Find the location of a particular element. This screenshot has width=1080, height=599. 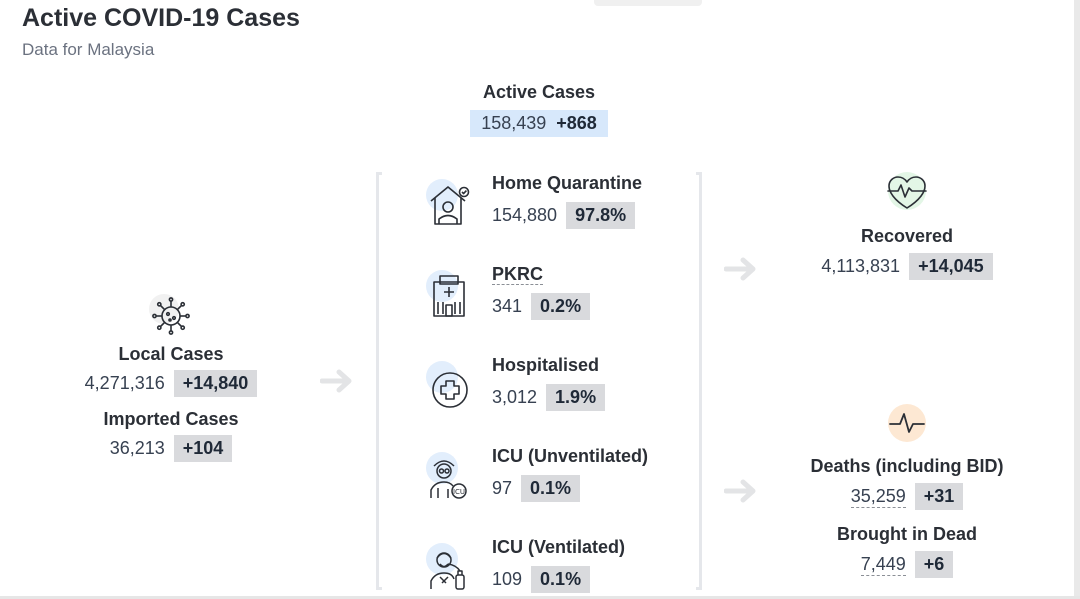

imported-cases-row: 36,213 +104 is located at coordinates (171, 448).